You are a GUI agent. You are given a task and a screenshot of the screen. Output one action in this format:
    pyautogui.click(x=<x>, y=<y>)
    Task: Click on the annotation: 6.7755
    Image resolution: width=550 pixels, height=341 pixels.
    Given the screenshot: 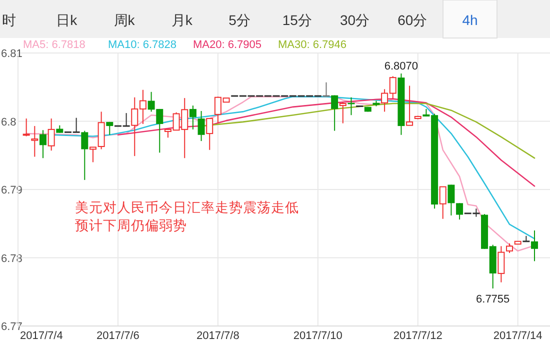 What is the action you would take?
    pyautogui.click(x=493, y=299)
    